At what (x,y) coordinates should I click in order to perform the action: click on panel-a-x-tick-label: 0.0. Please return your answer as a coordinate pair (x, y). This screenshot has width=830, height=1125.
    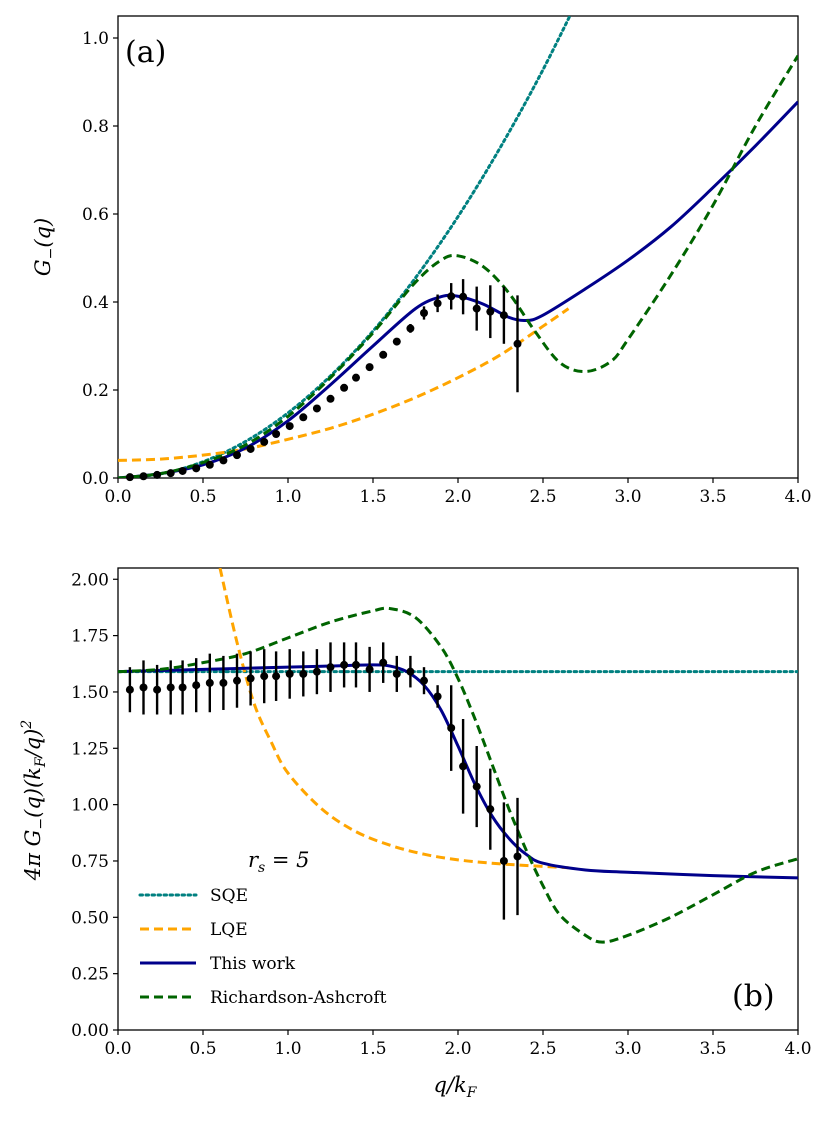
    Looking at the image, I should click on (117, 497).